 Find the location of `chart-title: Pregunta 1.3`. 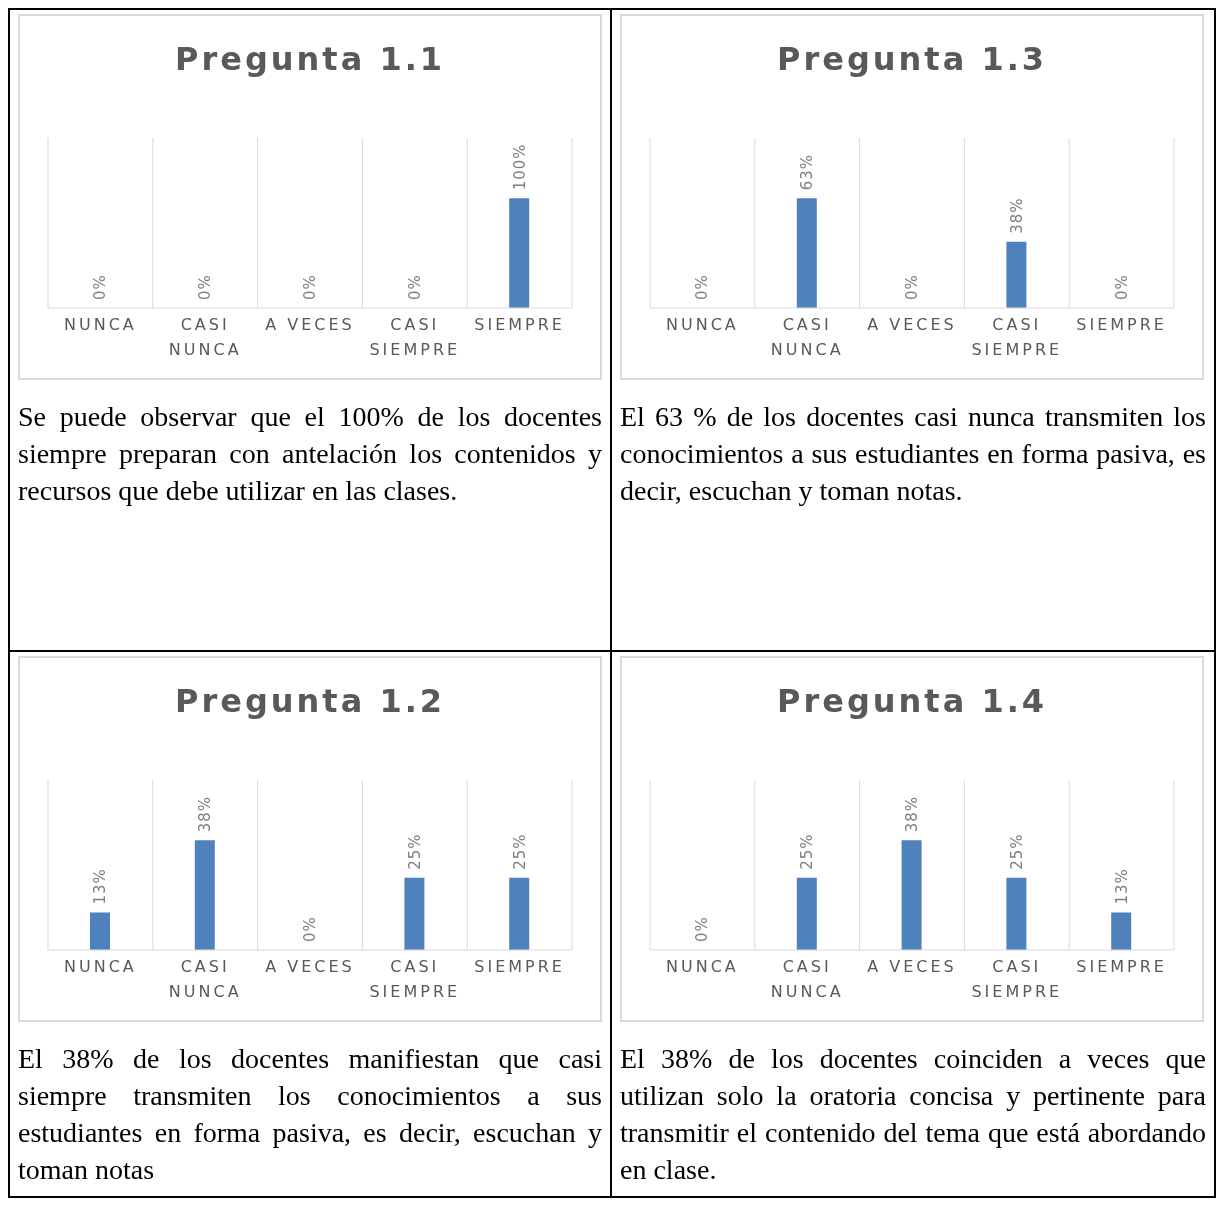

chart-title: Pregunta 1.3 is located at coordinates (912, 59).